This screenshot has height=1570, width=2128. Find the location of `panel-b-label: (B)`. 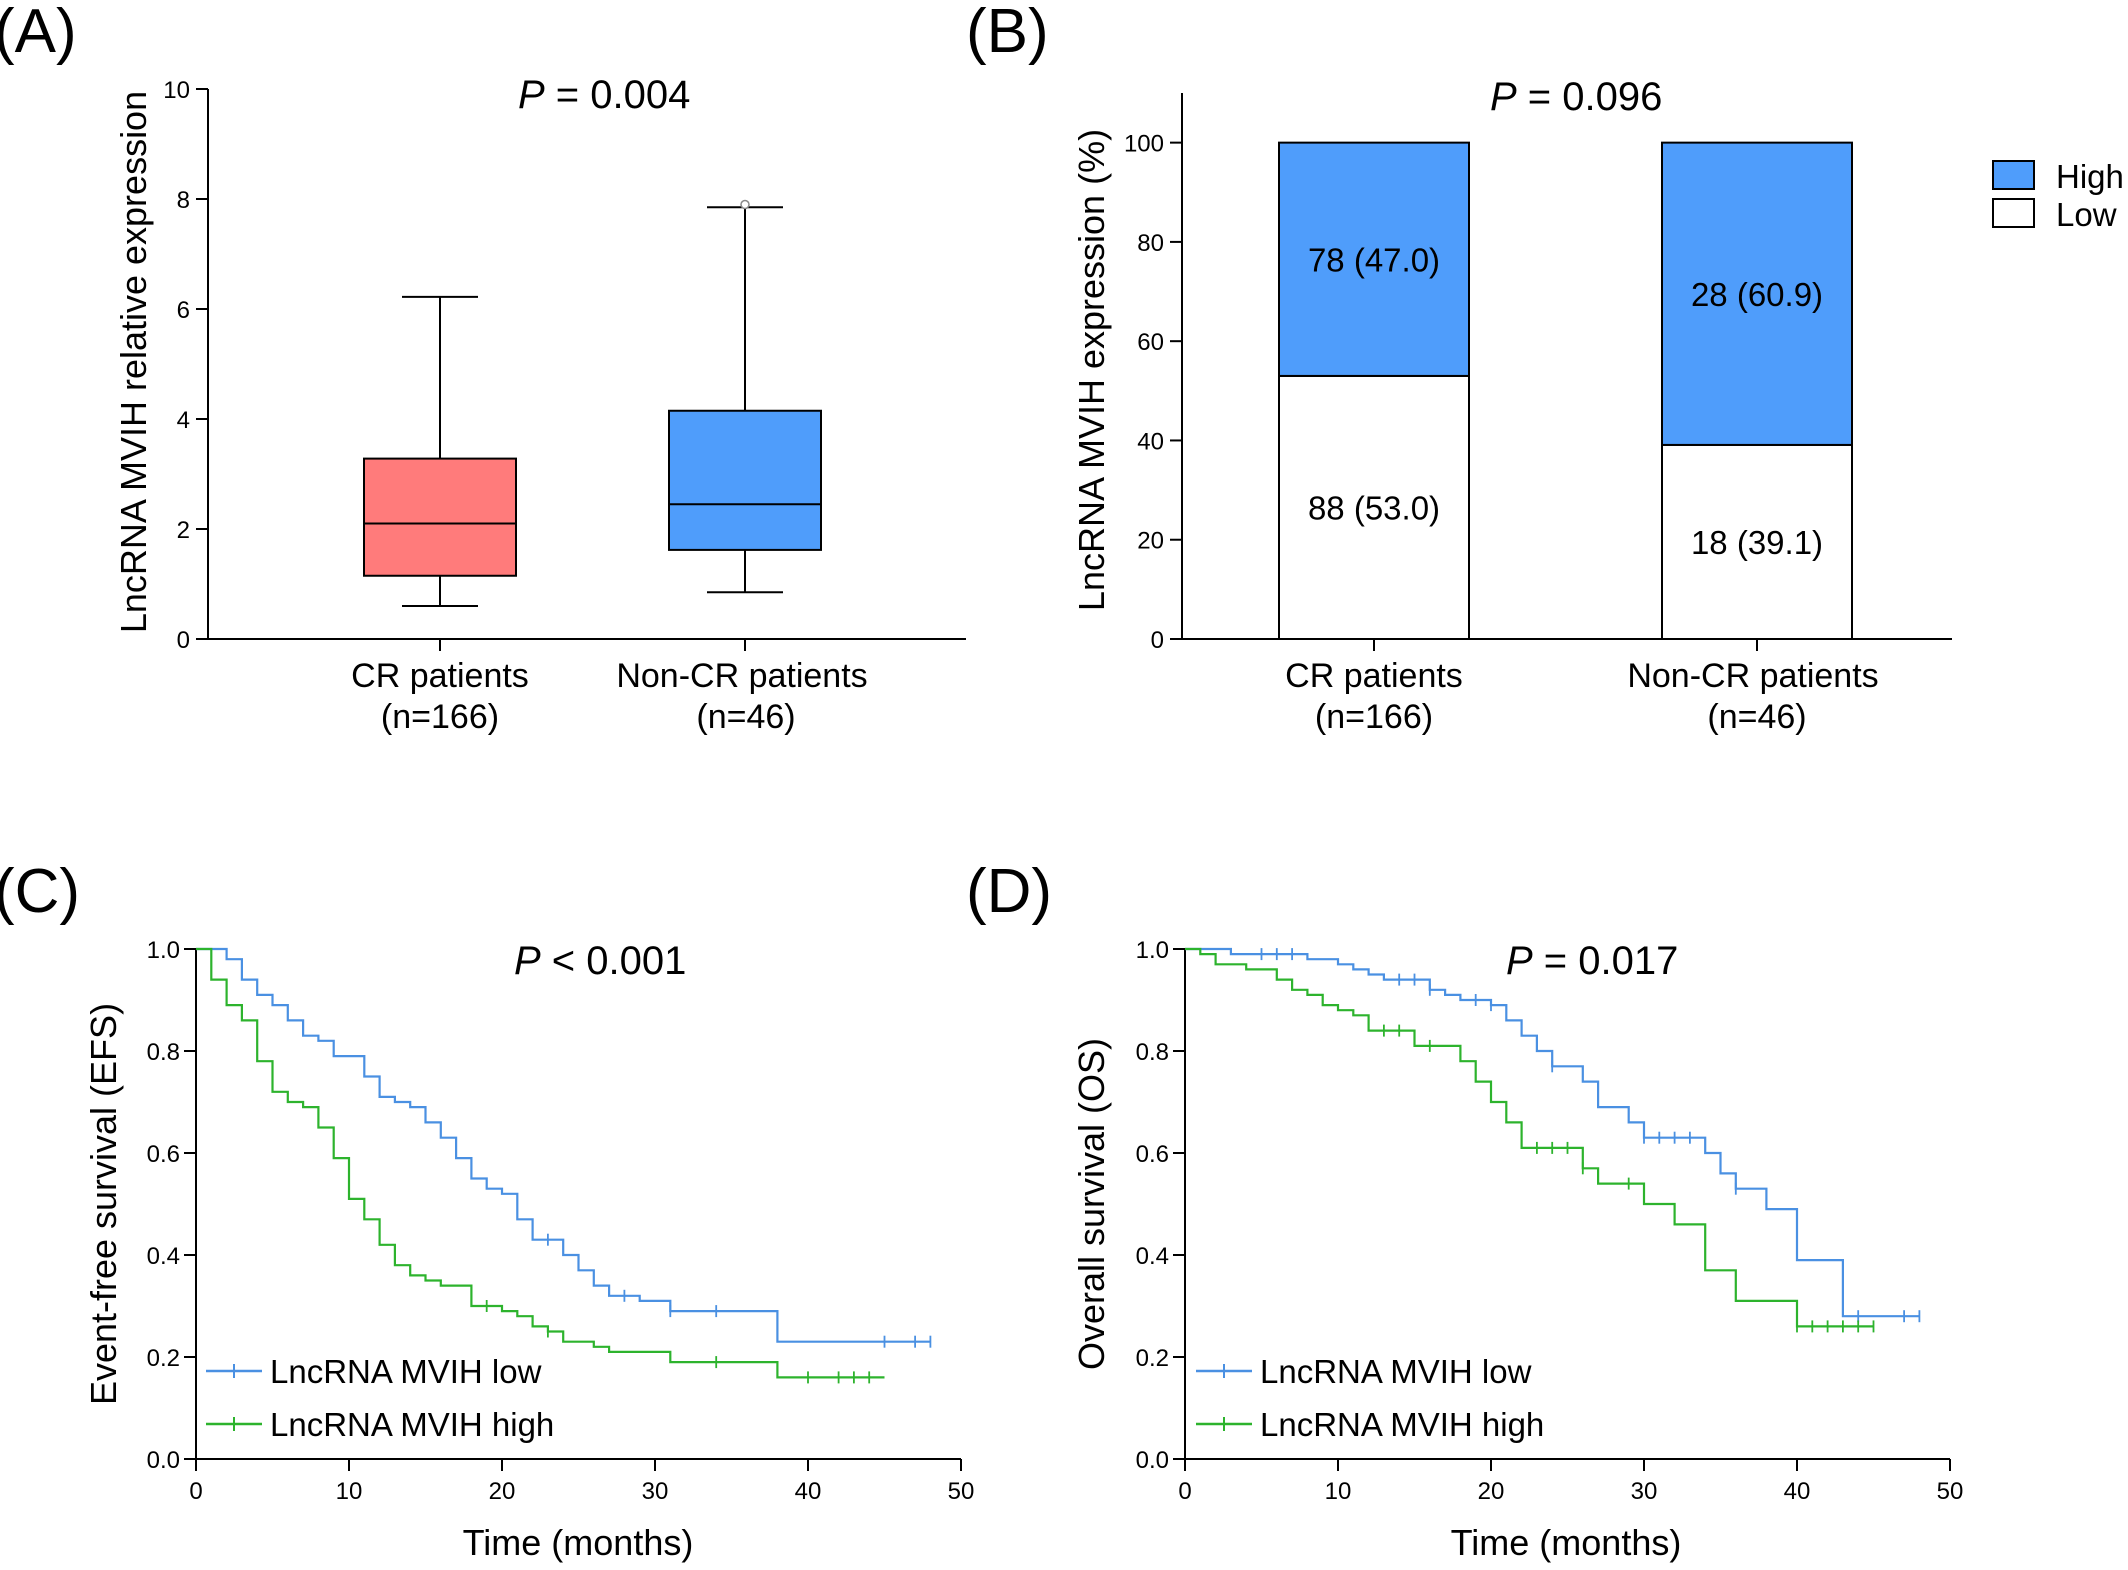

panel-b-label: (B) is located at coordinates (1007, 33).